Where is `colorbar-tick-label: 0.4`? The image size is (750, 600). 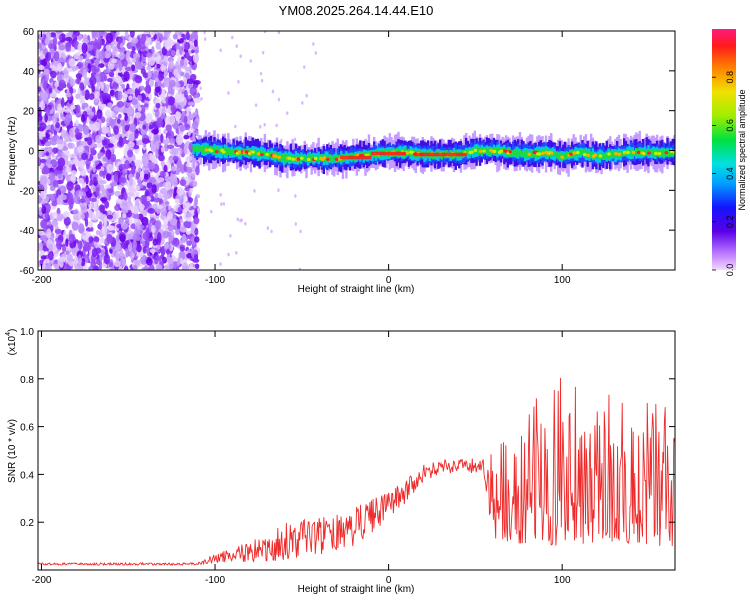
colorbar-tick-label: 0.4 is located at coordinates (730, 173).